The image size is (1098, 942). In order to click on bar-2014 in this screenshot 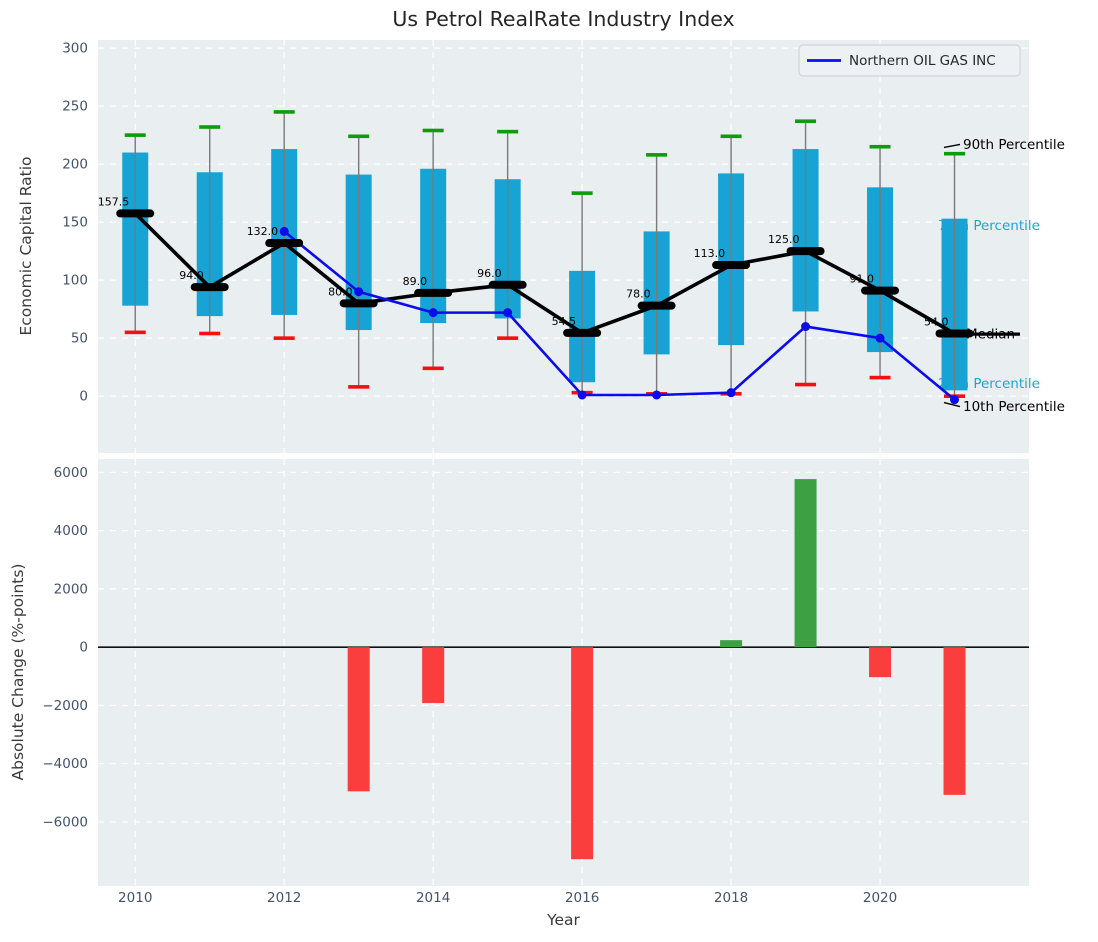, I will do `click(433, 675)`.